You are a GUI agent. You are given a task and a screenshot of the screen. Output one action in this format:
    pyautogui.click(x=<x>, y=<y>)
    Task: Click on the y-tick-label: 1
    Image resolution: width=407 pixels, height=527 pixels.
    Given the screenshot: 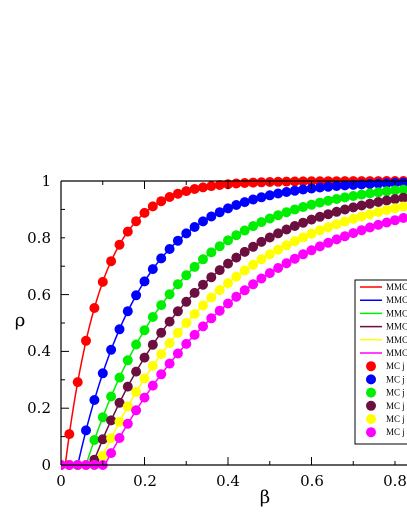 What is the action you would take?
    pyautogui.click(x=46, y=181)
    